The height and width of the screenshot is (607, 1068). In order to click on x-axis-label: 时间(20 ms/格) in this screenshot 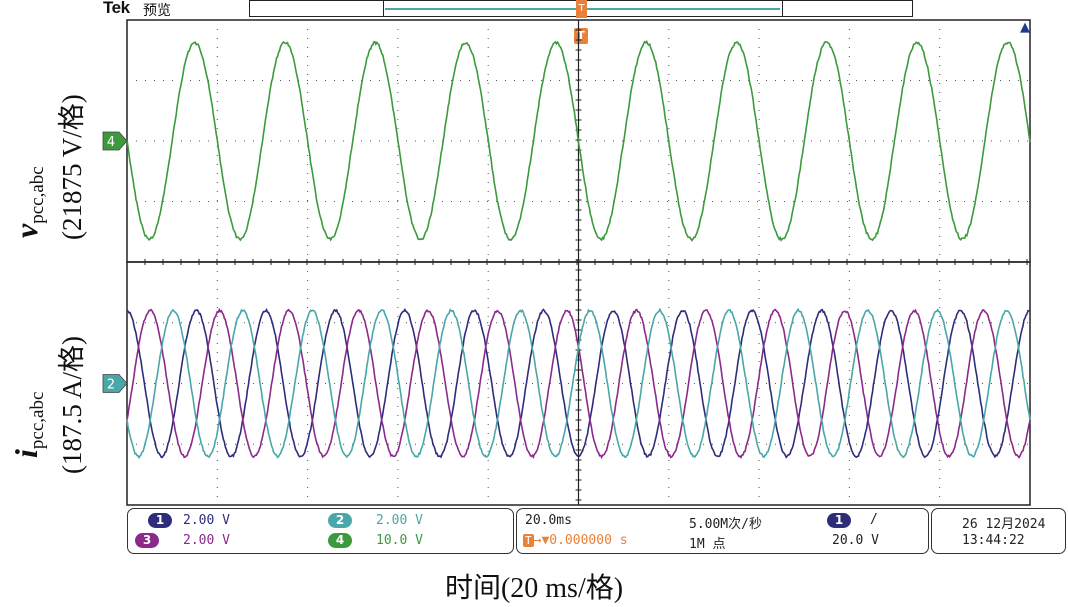, I will do `click(534, 586)`.